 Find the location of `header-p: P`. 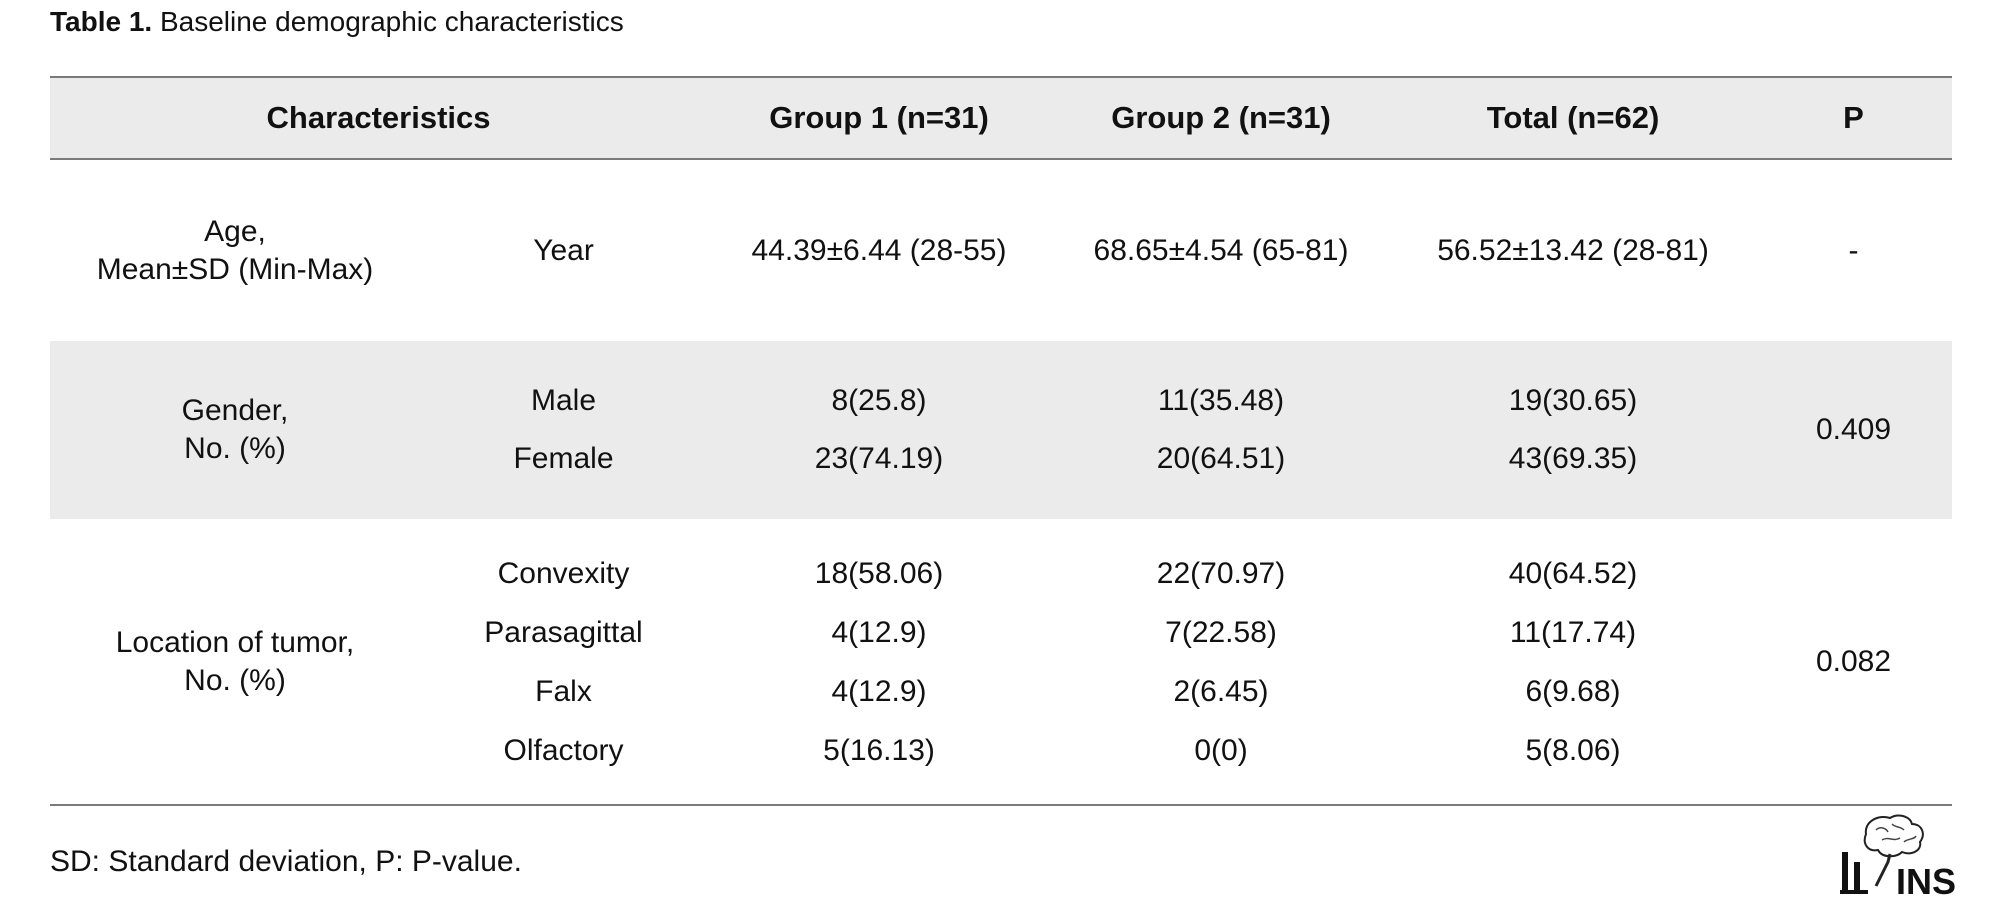

header-p: P is located at coordinates (1854, 118).